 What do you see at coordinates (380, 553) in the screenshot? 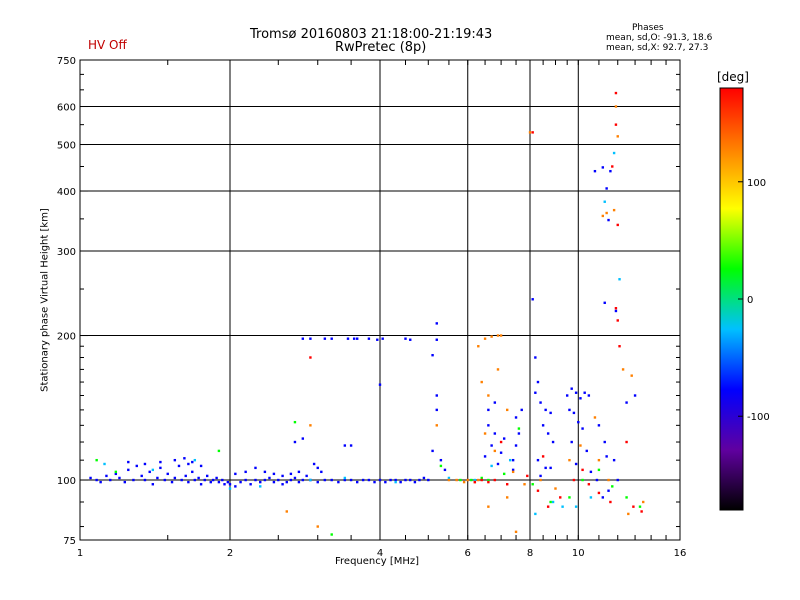
I see `x-tick-label: 4` at bounding box center [380, 553].